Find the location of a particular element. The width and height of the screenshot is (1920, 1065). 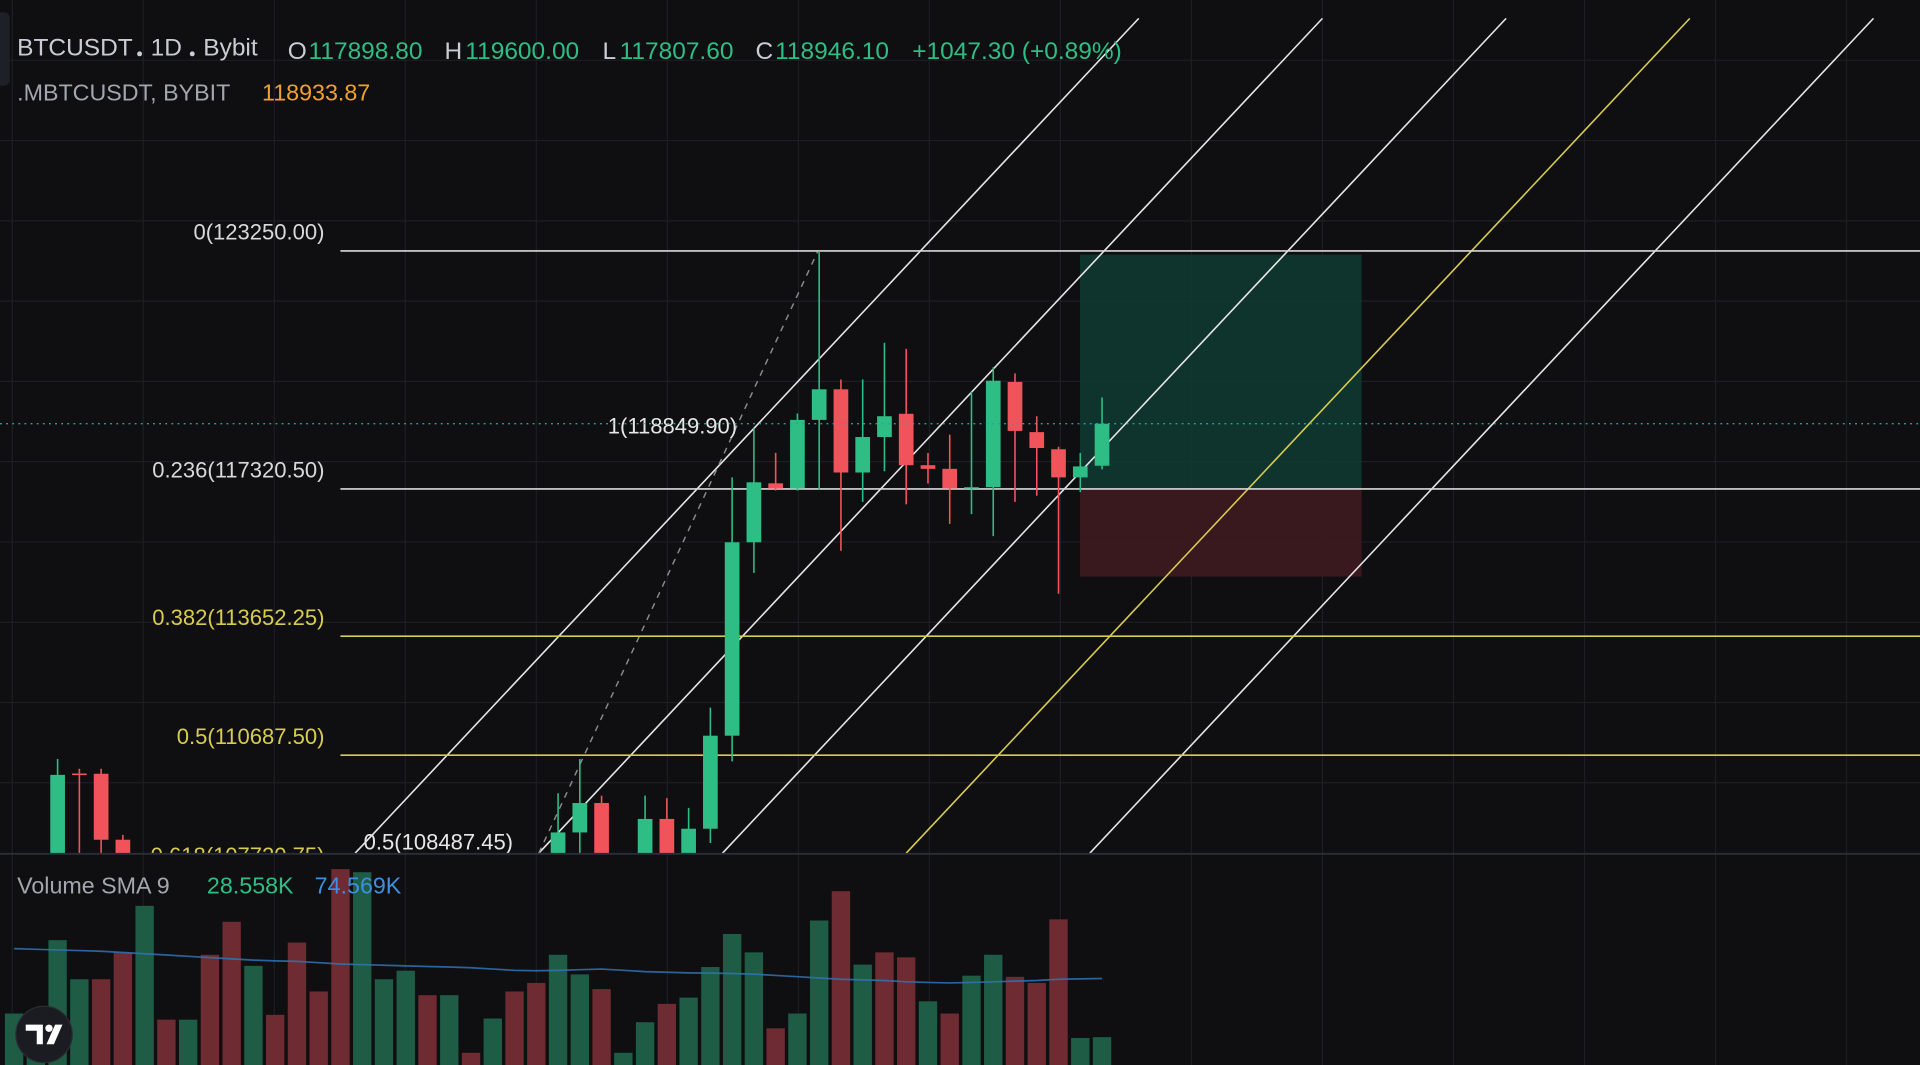

logo-mark is located at coordinates (34, 1034).